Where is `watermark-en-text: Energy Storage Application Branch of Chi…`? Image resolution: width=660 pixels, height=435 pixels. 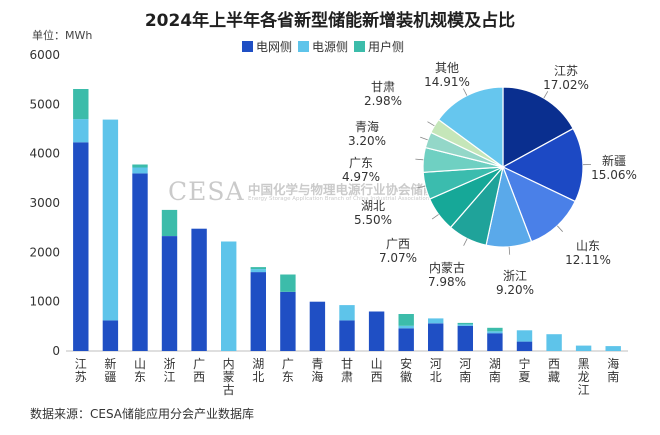 watermark-en-text: Energy Storage Application Branch of Chi… is located at coordinates (363, 199).